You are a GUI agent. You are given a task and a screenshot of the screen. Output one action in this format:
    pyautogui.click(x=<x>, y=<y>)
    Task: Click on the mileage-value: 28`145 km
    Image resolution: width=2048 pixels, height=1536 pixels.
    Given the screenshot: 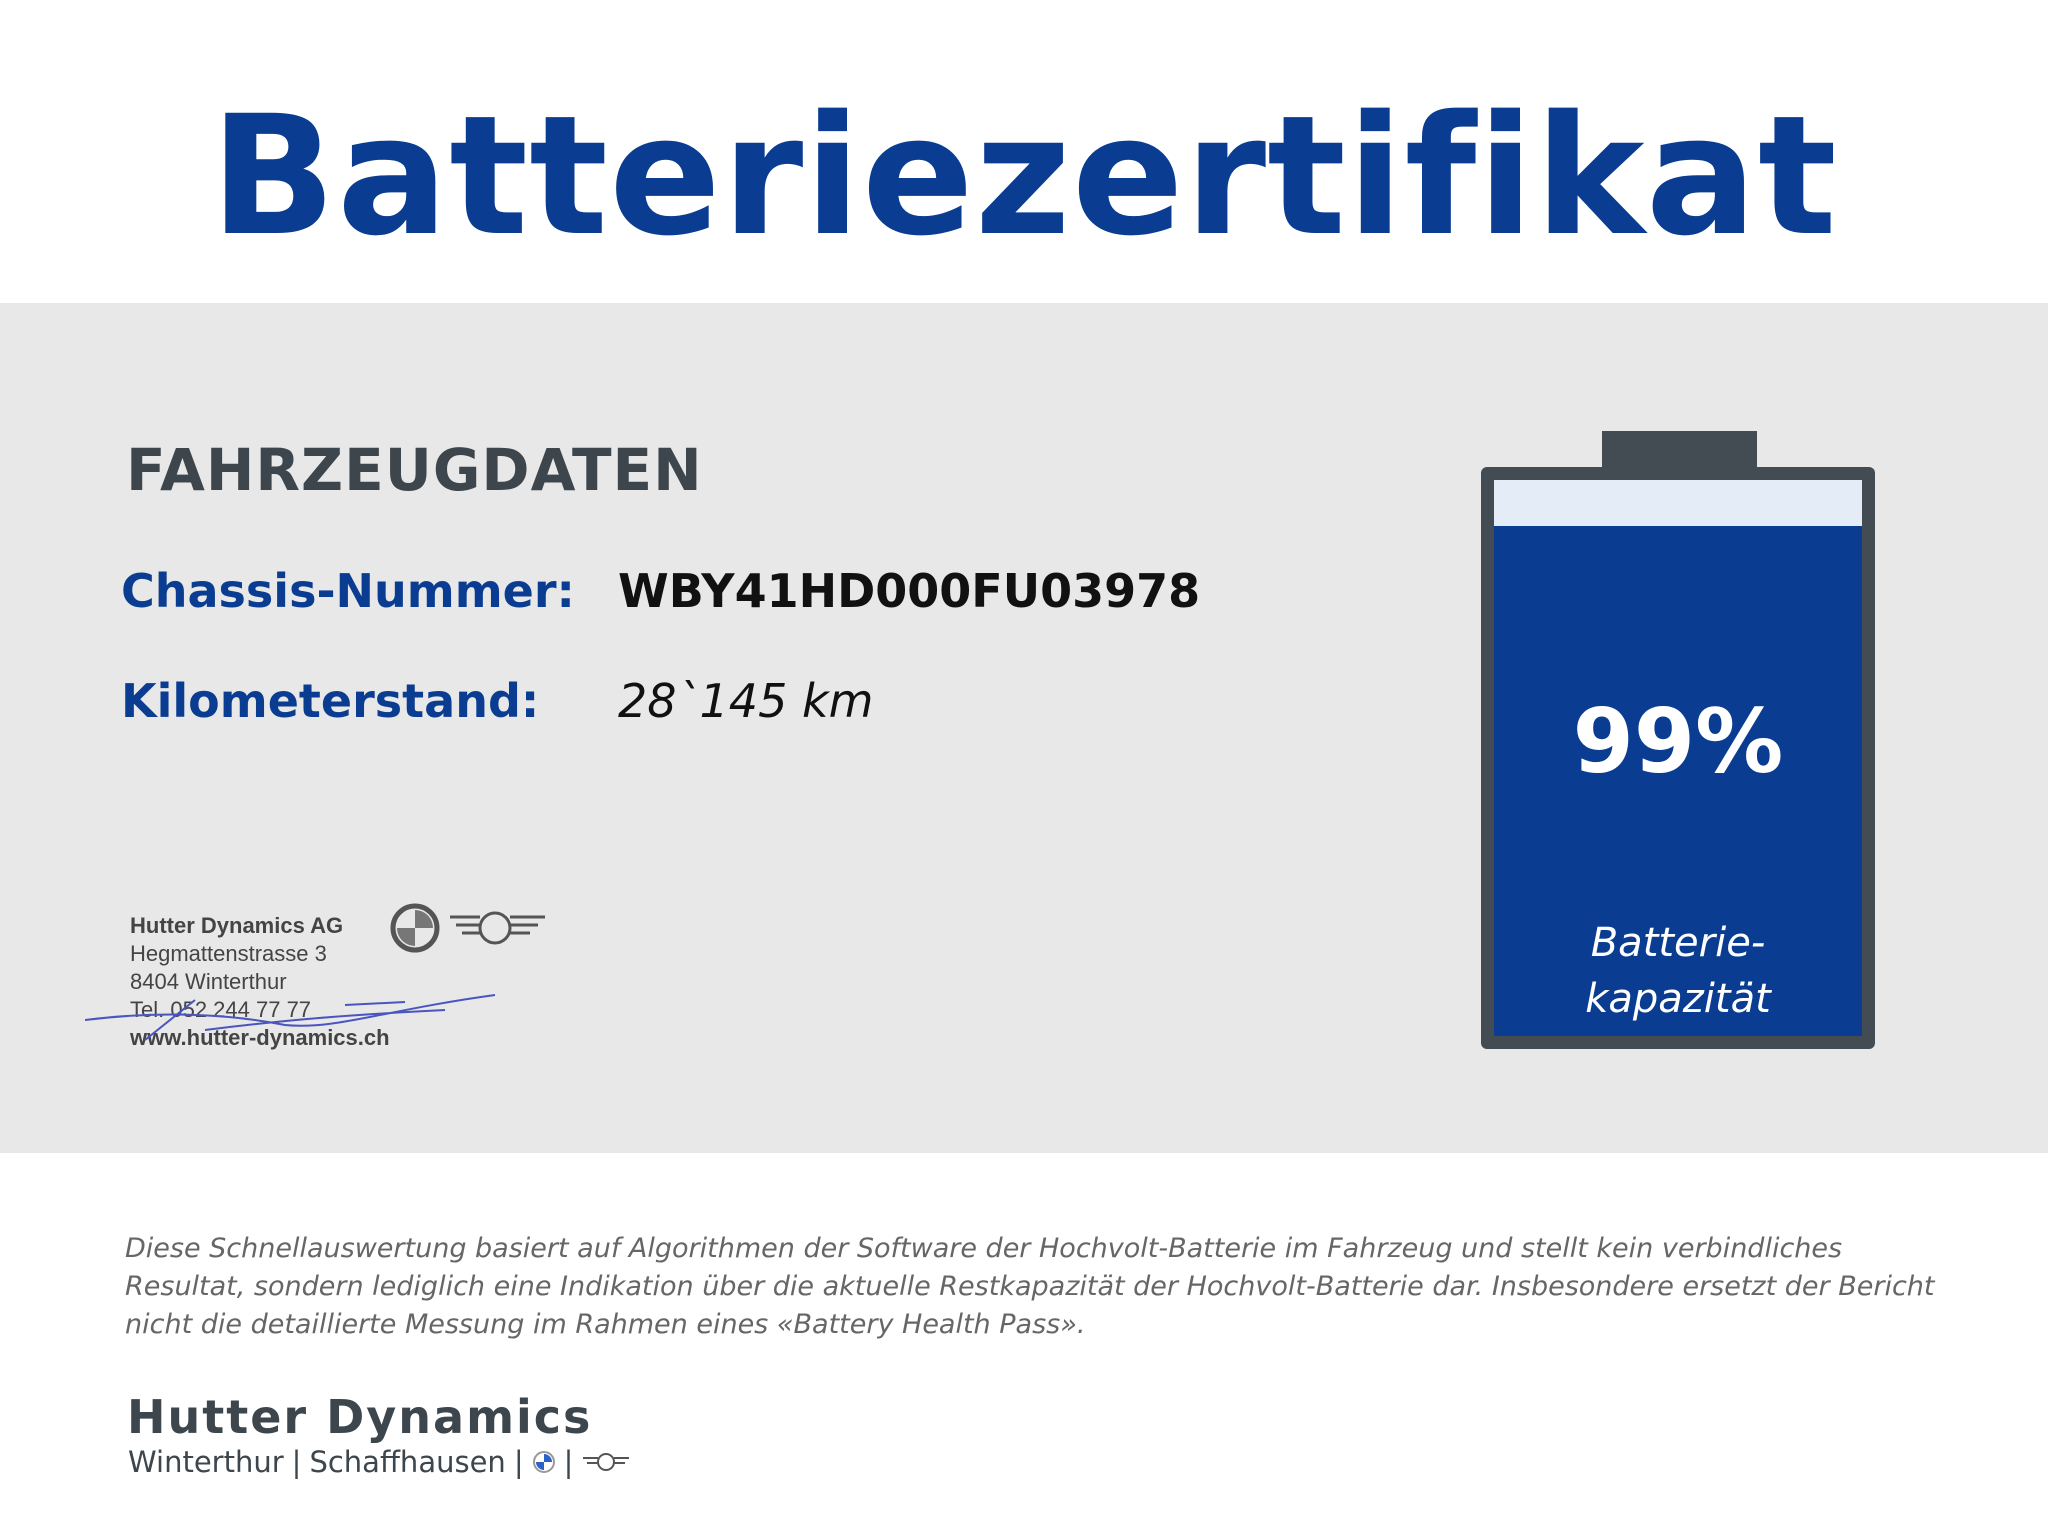 What is the action you would take?
    pyautogui.click(x=746, y=701)
    